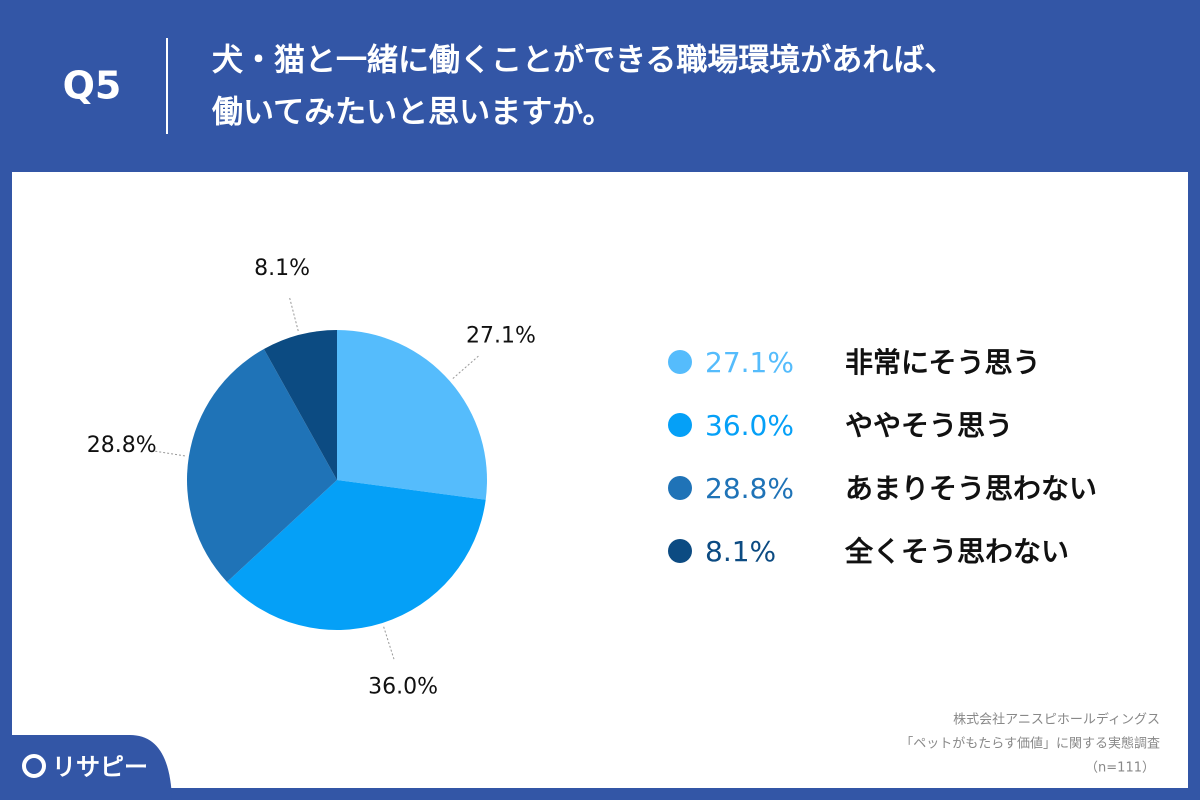 This screenshot has width=1200, height=804. Describe the element at coordinates (1120, 768) in the screenshot. I see `source: （n=111）` at that location.